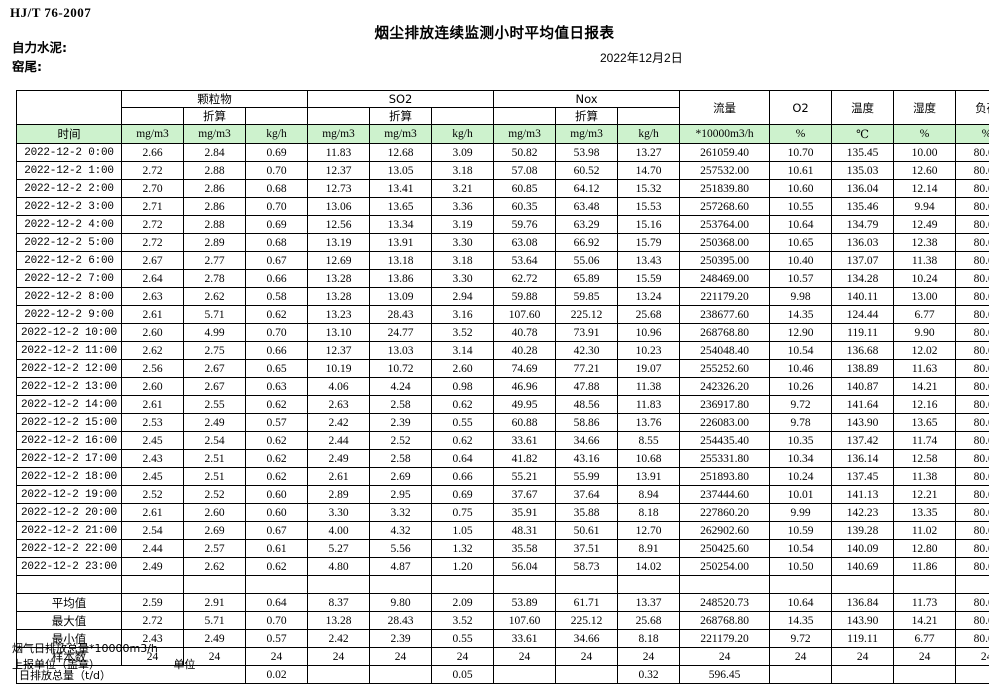 The image size is (989, 684). Describe the element at coordinates (725, 351) in the screenshot. I see `data-cell-10: 254048.40` at that location.